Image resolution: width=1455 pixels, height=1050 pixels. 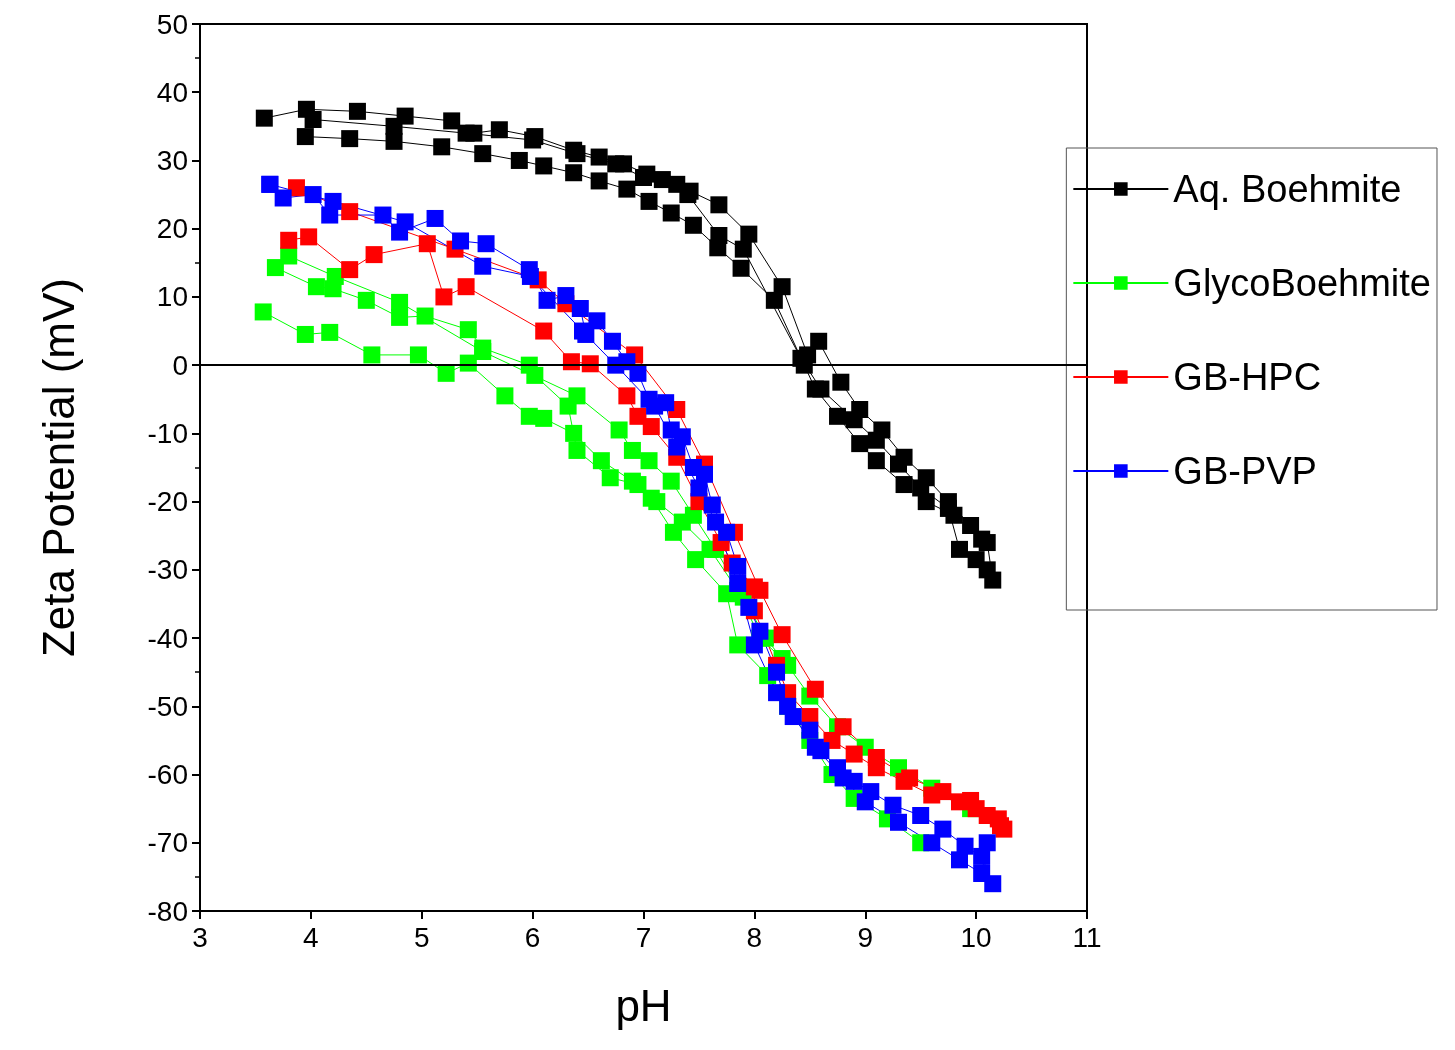 What do you see at coordinates (167, 433) in the screenshot?
I see `y-tick-label: -10` at bounding box center [167, 433].